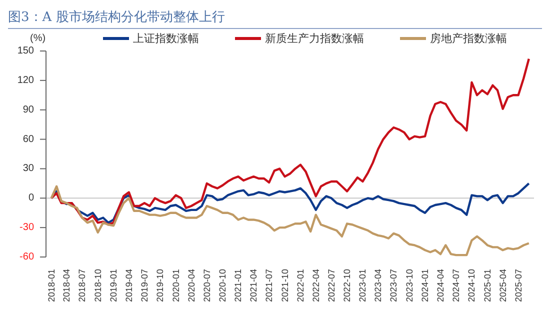 This screenshot has width=550, height=323. I want to click on y-tick-label: 60, so click(28, 139).